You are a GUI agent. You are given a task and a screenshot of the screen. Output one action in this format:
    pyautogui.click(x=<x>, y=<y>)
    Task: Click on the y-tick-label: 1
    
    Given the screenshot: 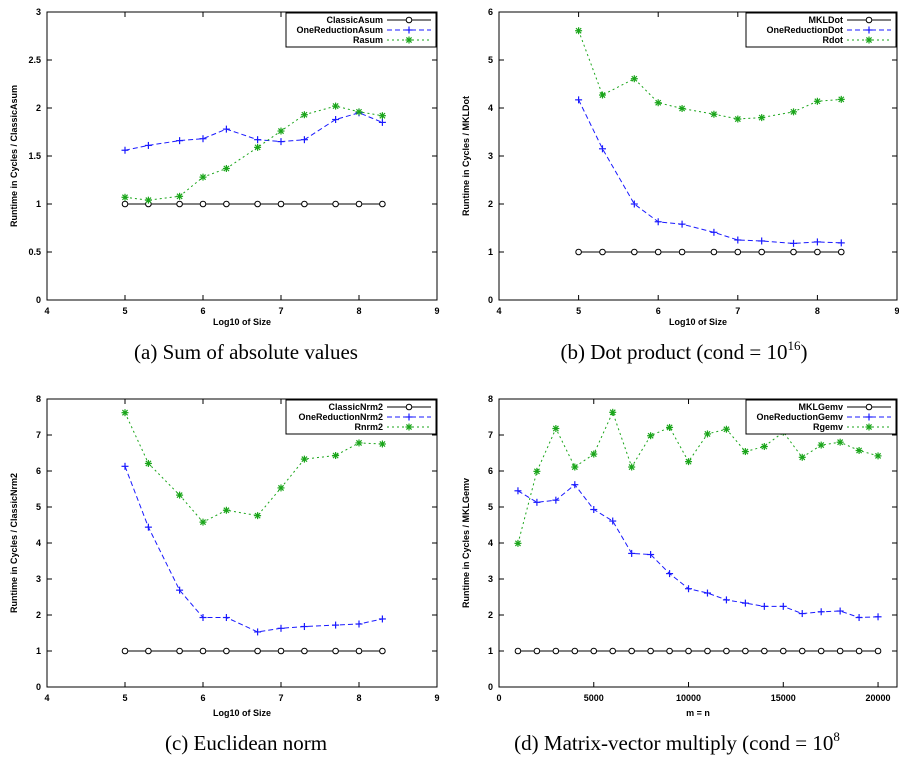 What is the action you would take?
    pyautogui.click(x=38, y=651)
    